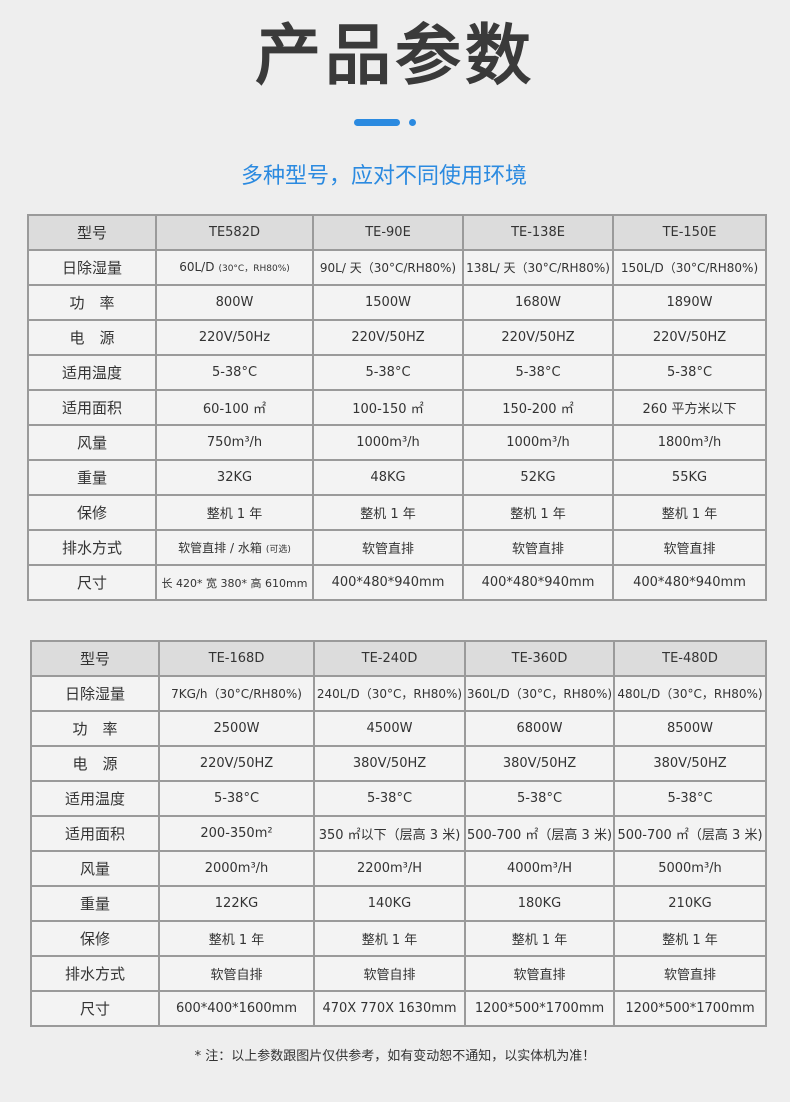 This screenshot has width=790, height=1102. What do you see at coordinates (538, 477) in the screenshot?
I see `table-cell: 52KG` at bounding box center [538, 477].